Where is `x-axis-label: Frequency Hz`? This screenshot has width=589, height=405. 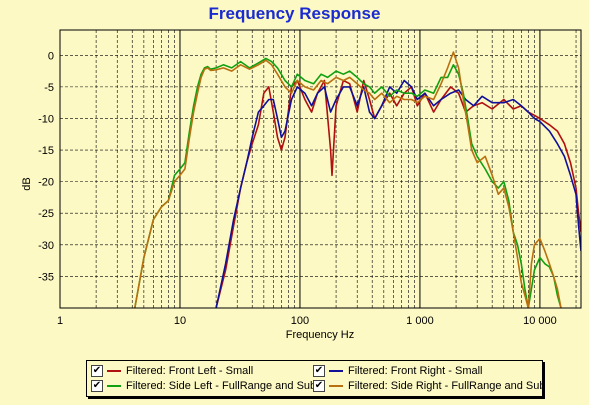
x-axis-label: Frequency Hz is located at coordinates (320, 335).